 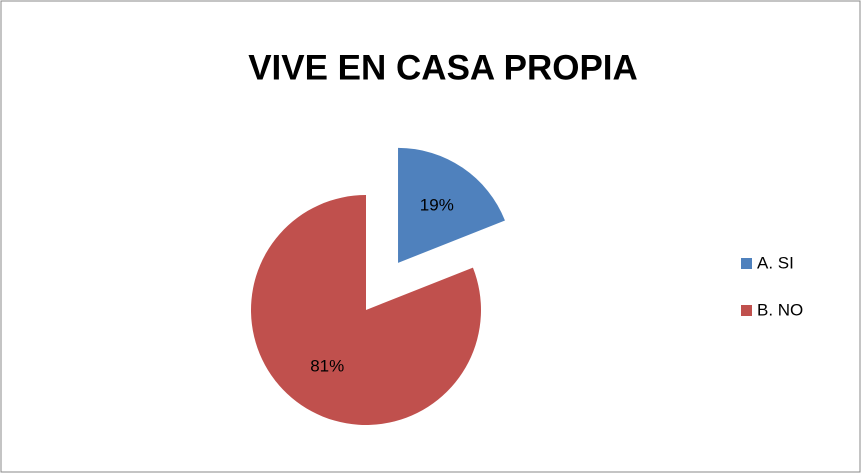 I want to click on legend-label: B. NO, so click(x=780, y=309).